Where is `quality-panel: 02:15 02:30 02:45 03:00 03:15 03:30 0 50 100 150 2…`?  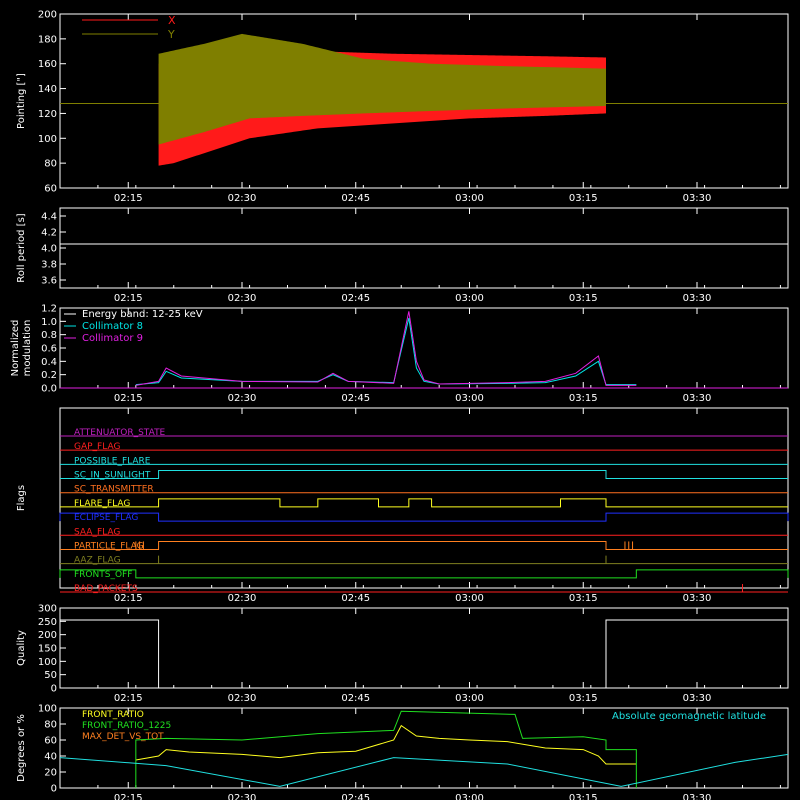
quality-panel: 02:15 02:30 02:45 03:00 03:15 03:30 0 50 100 150 2… is located at coordinates (402, 654).